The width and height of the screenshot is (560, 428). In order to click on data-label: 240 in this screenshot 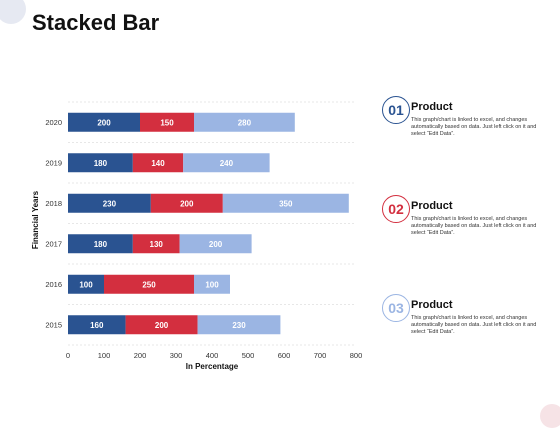, I will do `click(227, 163)`.